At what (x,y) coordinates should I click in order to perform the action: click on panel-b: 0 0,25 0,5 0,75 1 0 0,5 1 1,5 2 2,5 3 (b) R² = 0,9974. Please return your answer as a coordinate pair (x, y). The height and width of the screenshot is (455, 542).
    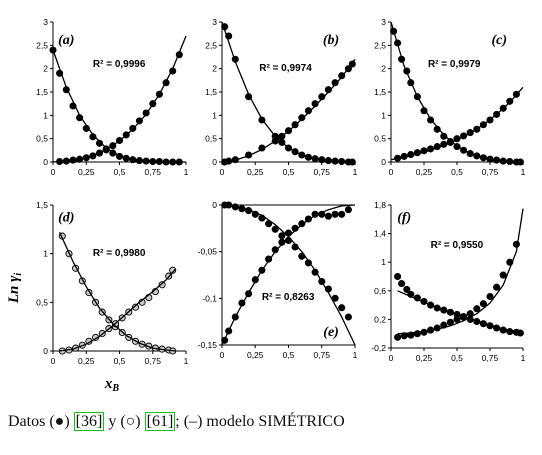
    Looking at the image, I should click on (281, 97).